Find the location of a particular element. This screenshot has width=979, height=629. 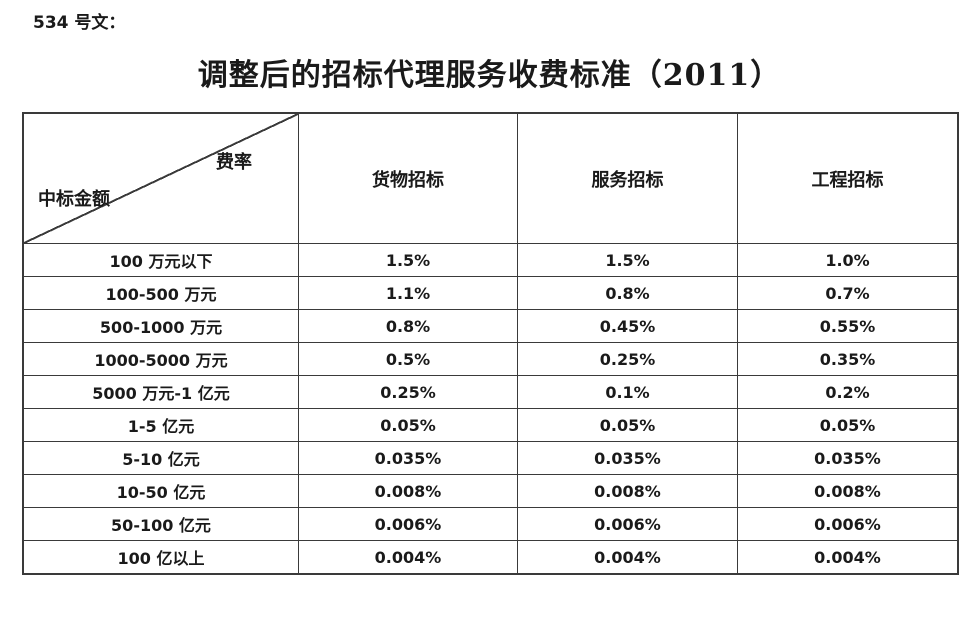

amount-cell: 10-50 亿元 is located at coordinates (160, 491).